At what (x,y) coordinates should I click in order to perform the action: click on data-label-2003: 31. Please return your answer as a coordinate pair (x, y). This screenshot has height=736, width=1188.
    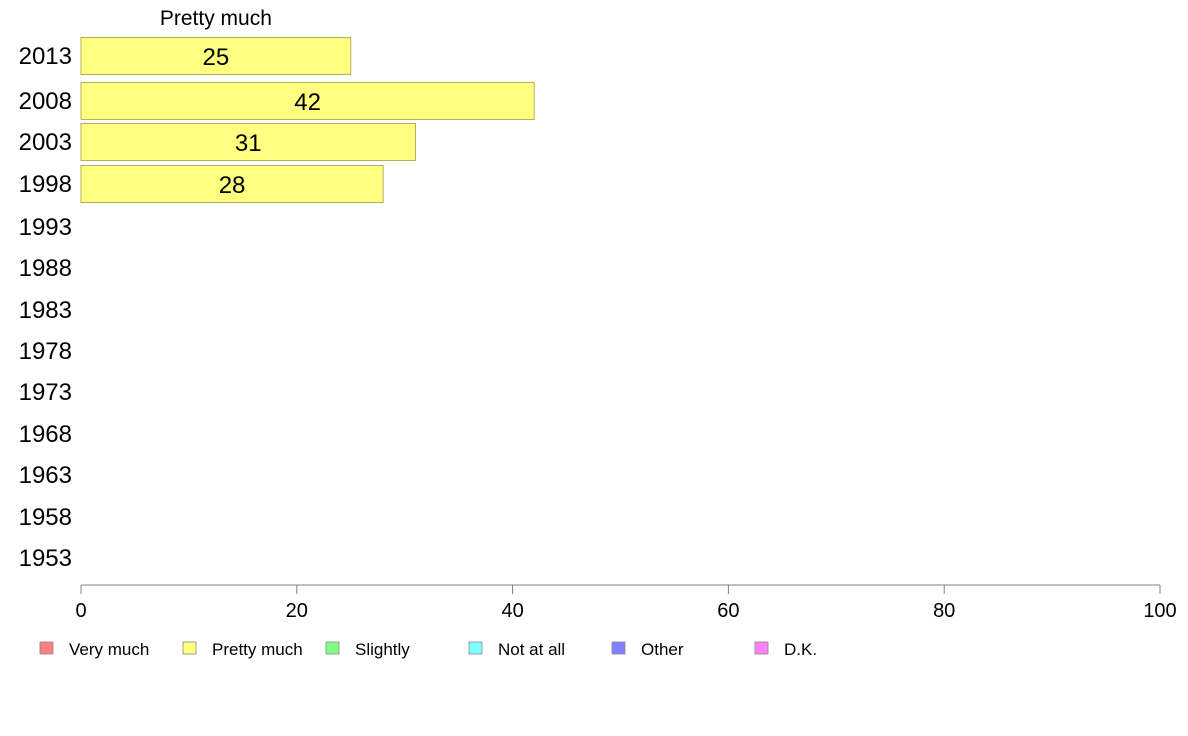
    Looking at the image, I should click on (248, 143).